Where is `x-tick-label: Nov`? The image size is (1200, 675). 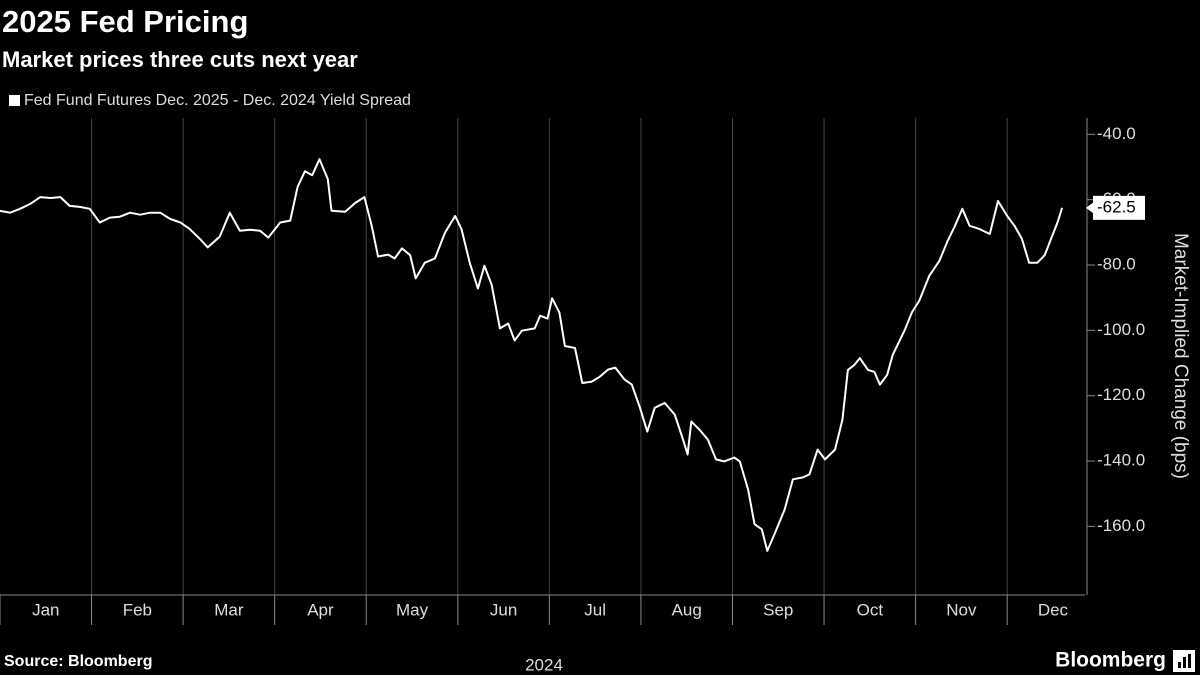 x-tick-label: Nov is located at coordinates (961, 609).